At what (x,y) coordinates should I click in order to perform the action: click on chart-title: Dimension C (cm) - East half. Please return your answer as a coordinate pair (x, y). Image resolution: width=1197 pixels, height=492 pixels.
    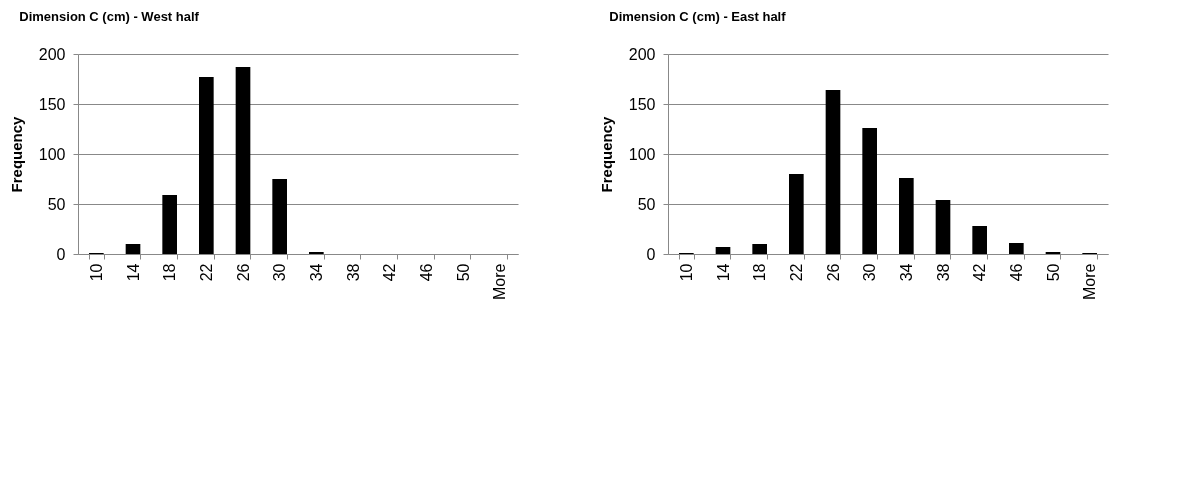
    Looking at the image, I should click on (698, 16).